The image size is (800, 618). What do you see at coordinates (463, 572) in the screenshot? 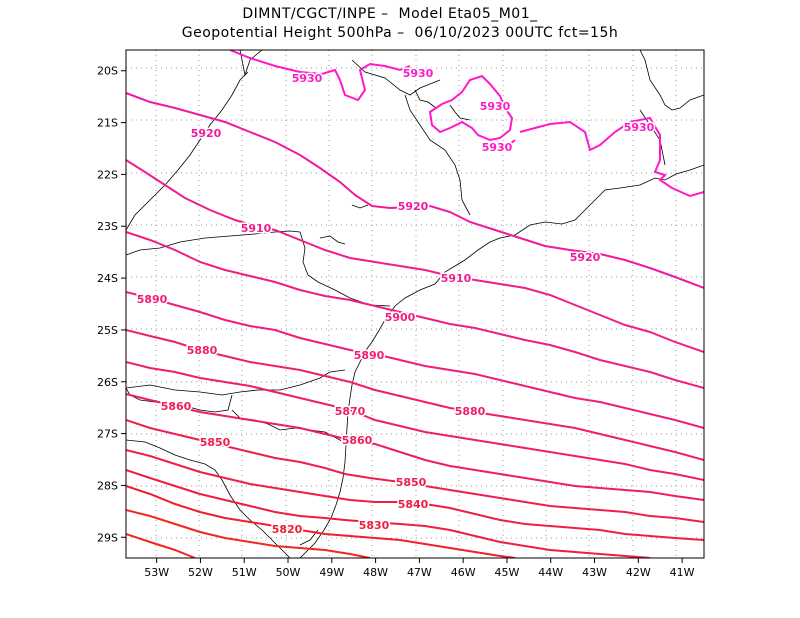
I see `x-tick-label: 46W` at bounding box center [463, 572].